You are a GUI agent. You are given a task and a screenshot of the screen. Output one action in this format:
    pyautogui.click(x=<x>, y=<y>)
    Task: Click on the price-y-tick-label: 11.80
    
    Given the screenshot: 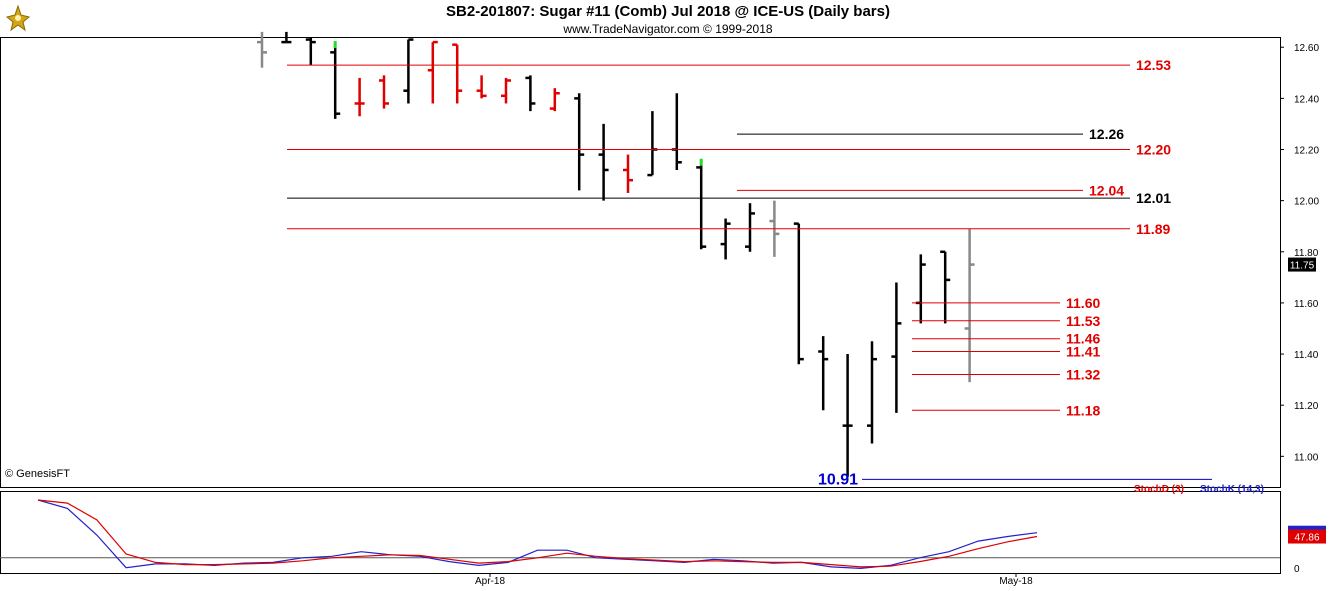 What is the action you would take?
    pyautogui.click(x=1306, y=253)
    